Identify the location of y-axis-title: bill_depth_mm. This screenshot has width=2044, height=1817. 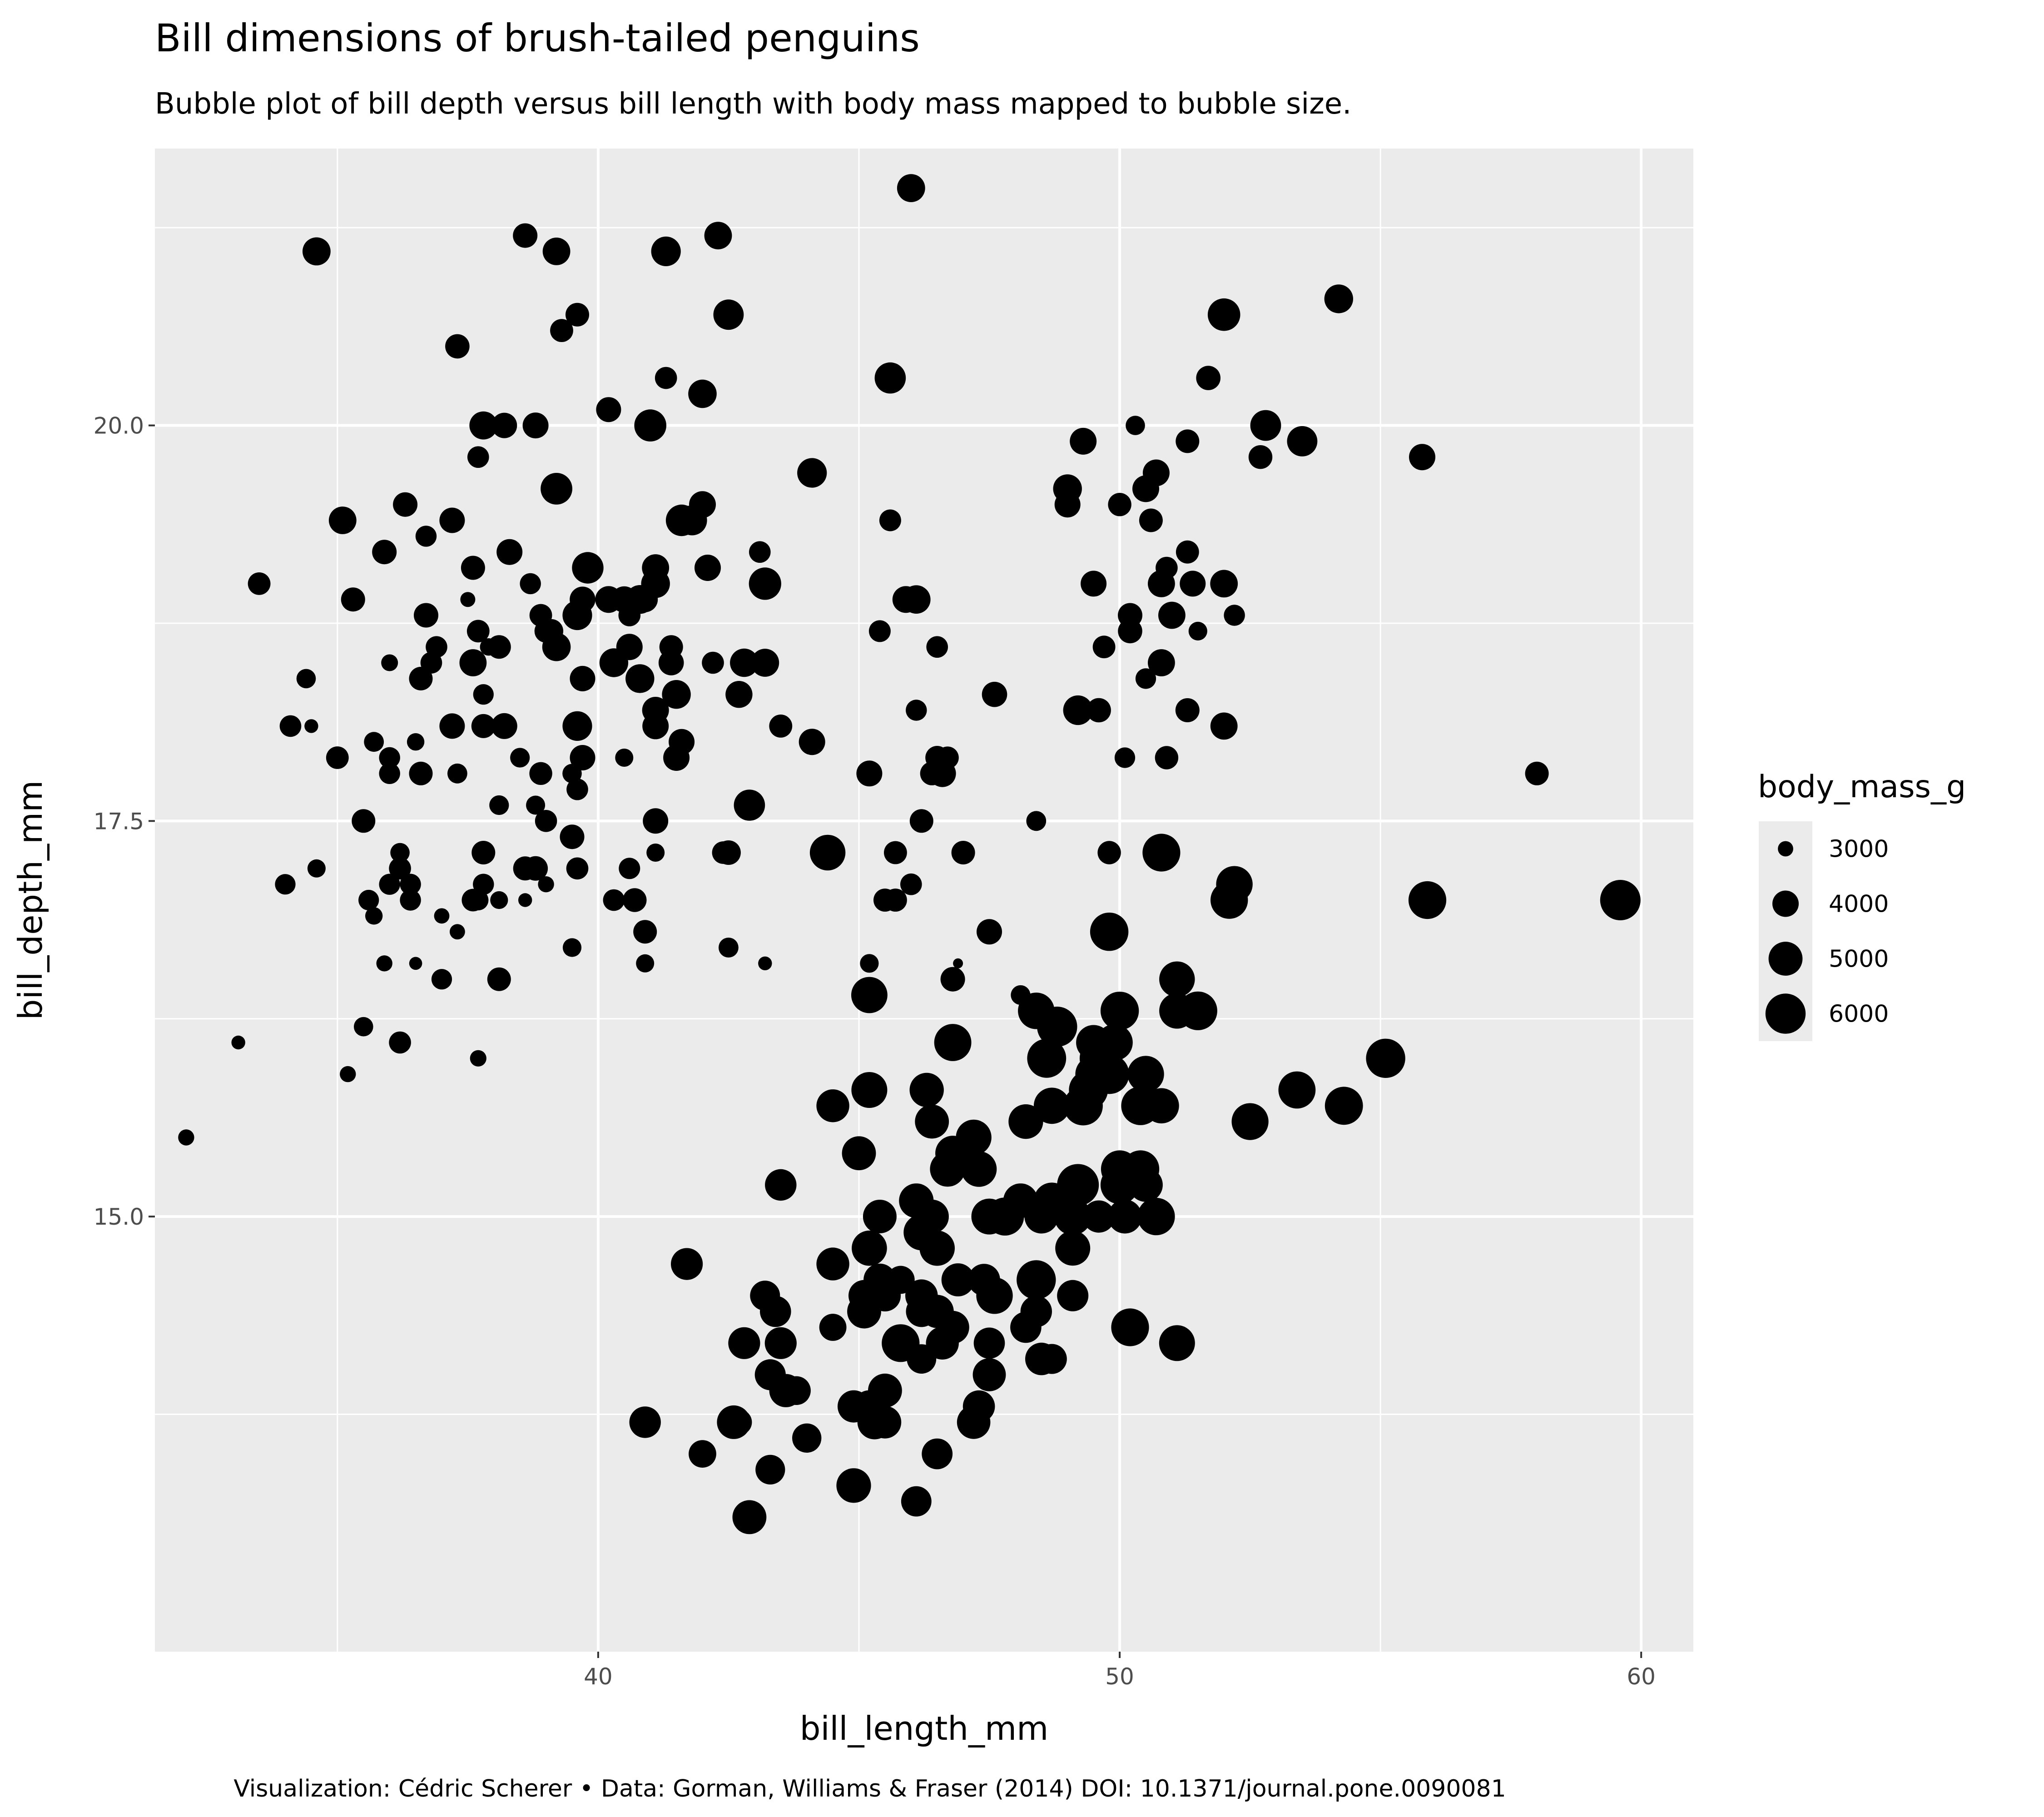
(30, 900).